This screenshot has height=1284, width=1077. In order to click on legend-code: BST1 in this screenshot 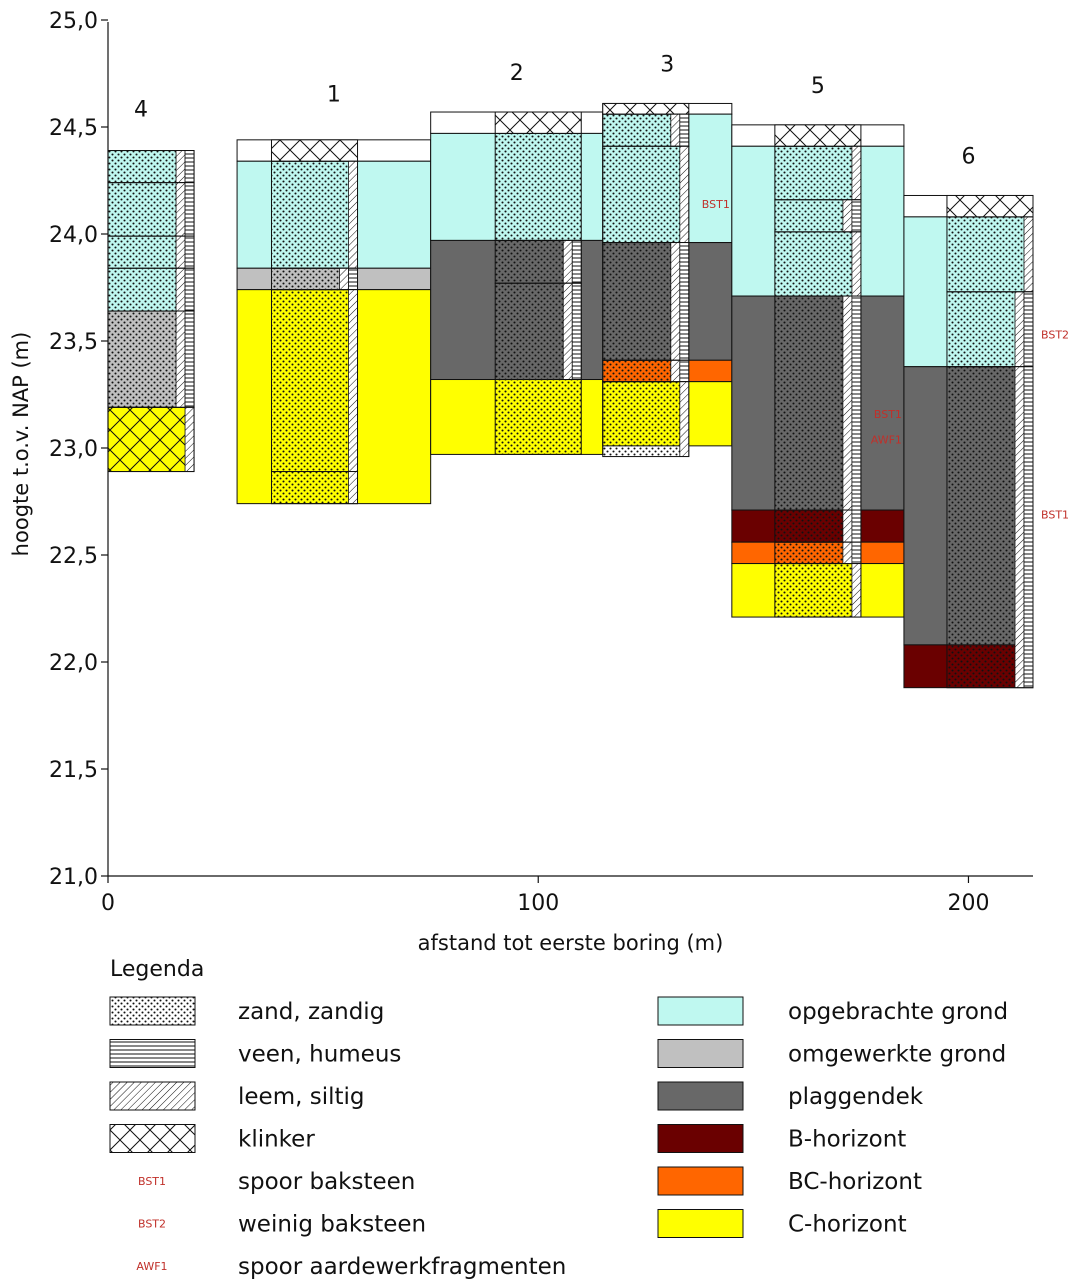, I will do `click(152, 1181)`.